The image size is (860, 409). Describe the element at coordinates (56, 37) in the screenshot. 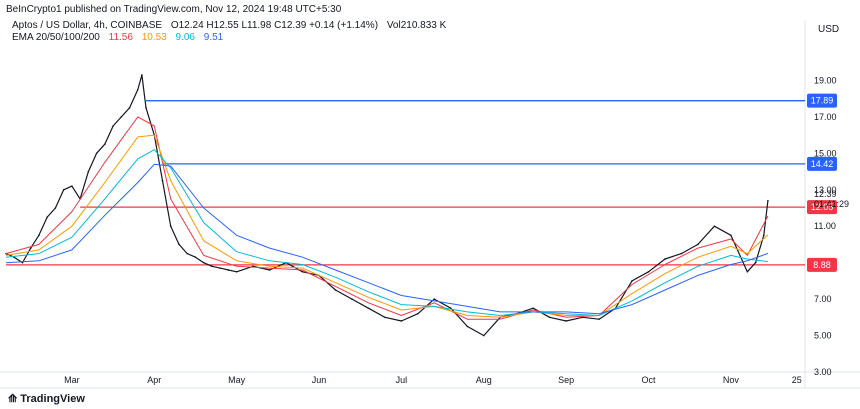

I see `ema-legend-label: EMA 20/50/100/200` at that location.